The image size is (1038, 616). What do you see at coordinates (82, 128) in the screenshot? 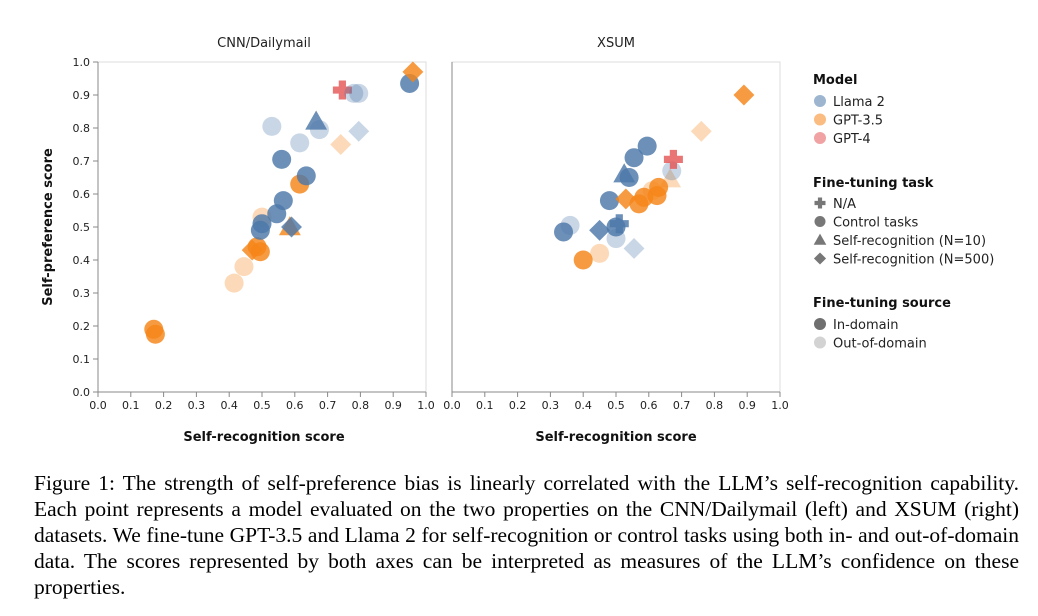
I see `y-tick-label: 0.8` at bounding box center [82, 128].